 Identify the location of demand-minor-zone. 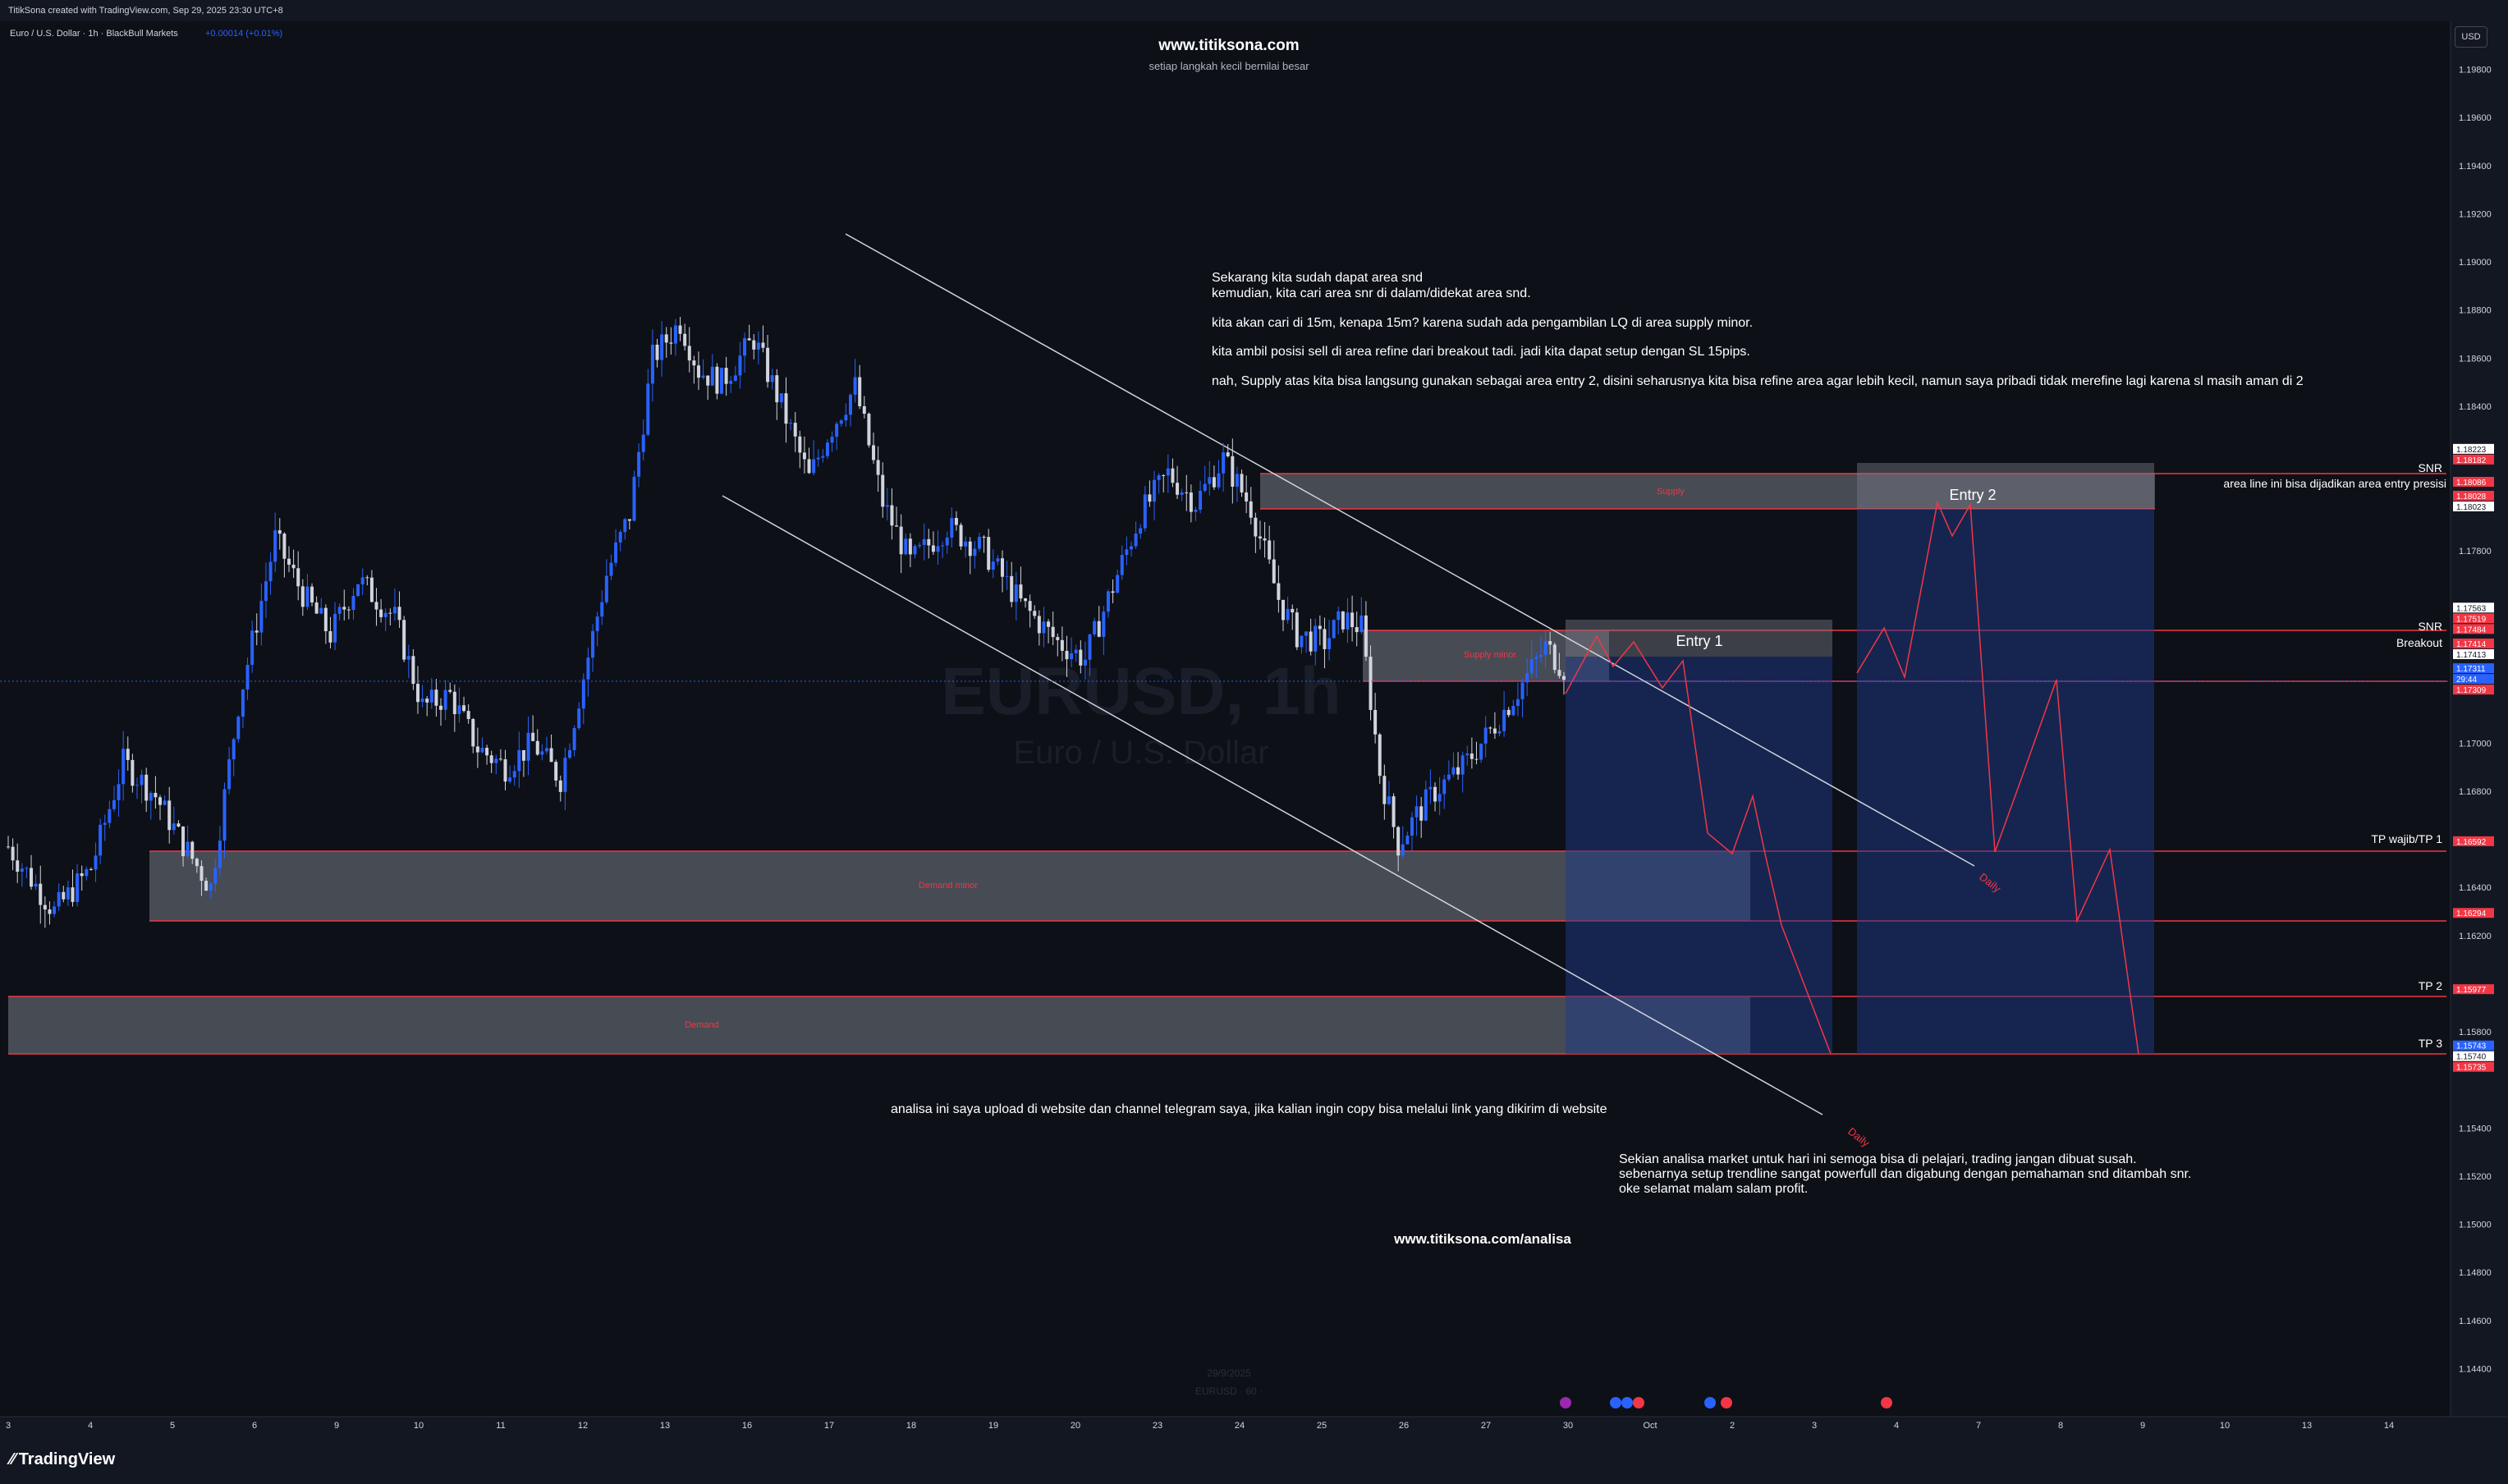
(949, 886).